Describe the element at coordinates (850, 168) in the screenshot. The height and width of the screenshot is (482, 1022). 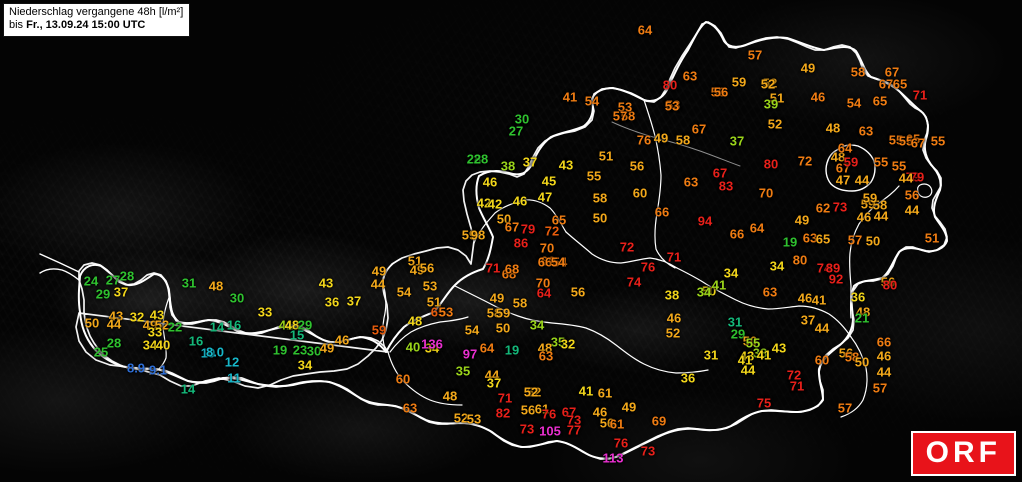
I see `wien-outline` at that location.